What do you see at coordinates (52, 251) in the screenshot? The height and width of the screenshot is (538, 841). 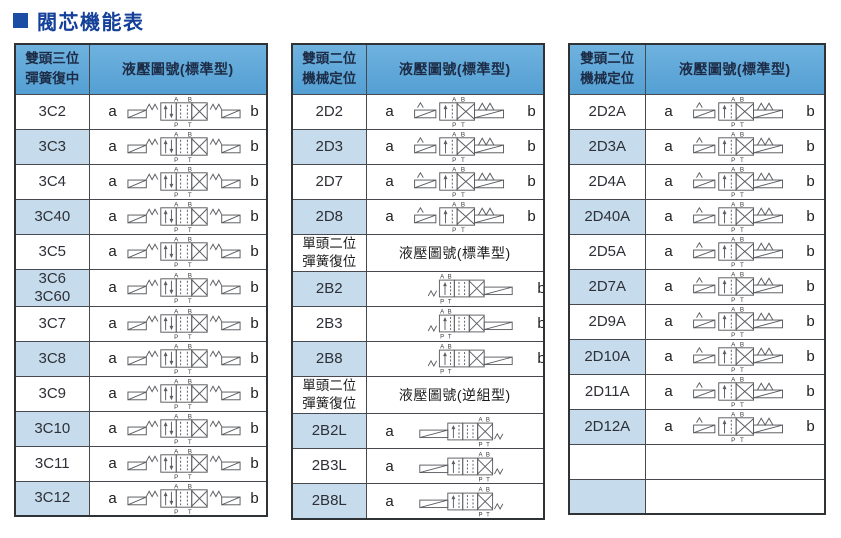 I see `spool-code-cell: 3C5` at bounding box center [52, 251].